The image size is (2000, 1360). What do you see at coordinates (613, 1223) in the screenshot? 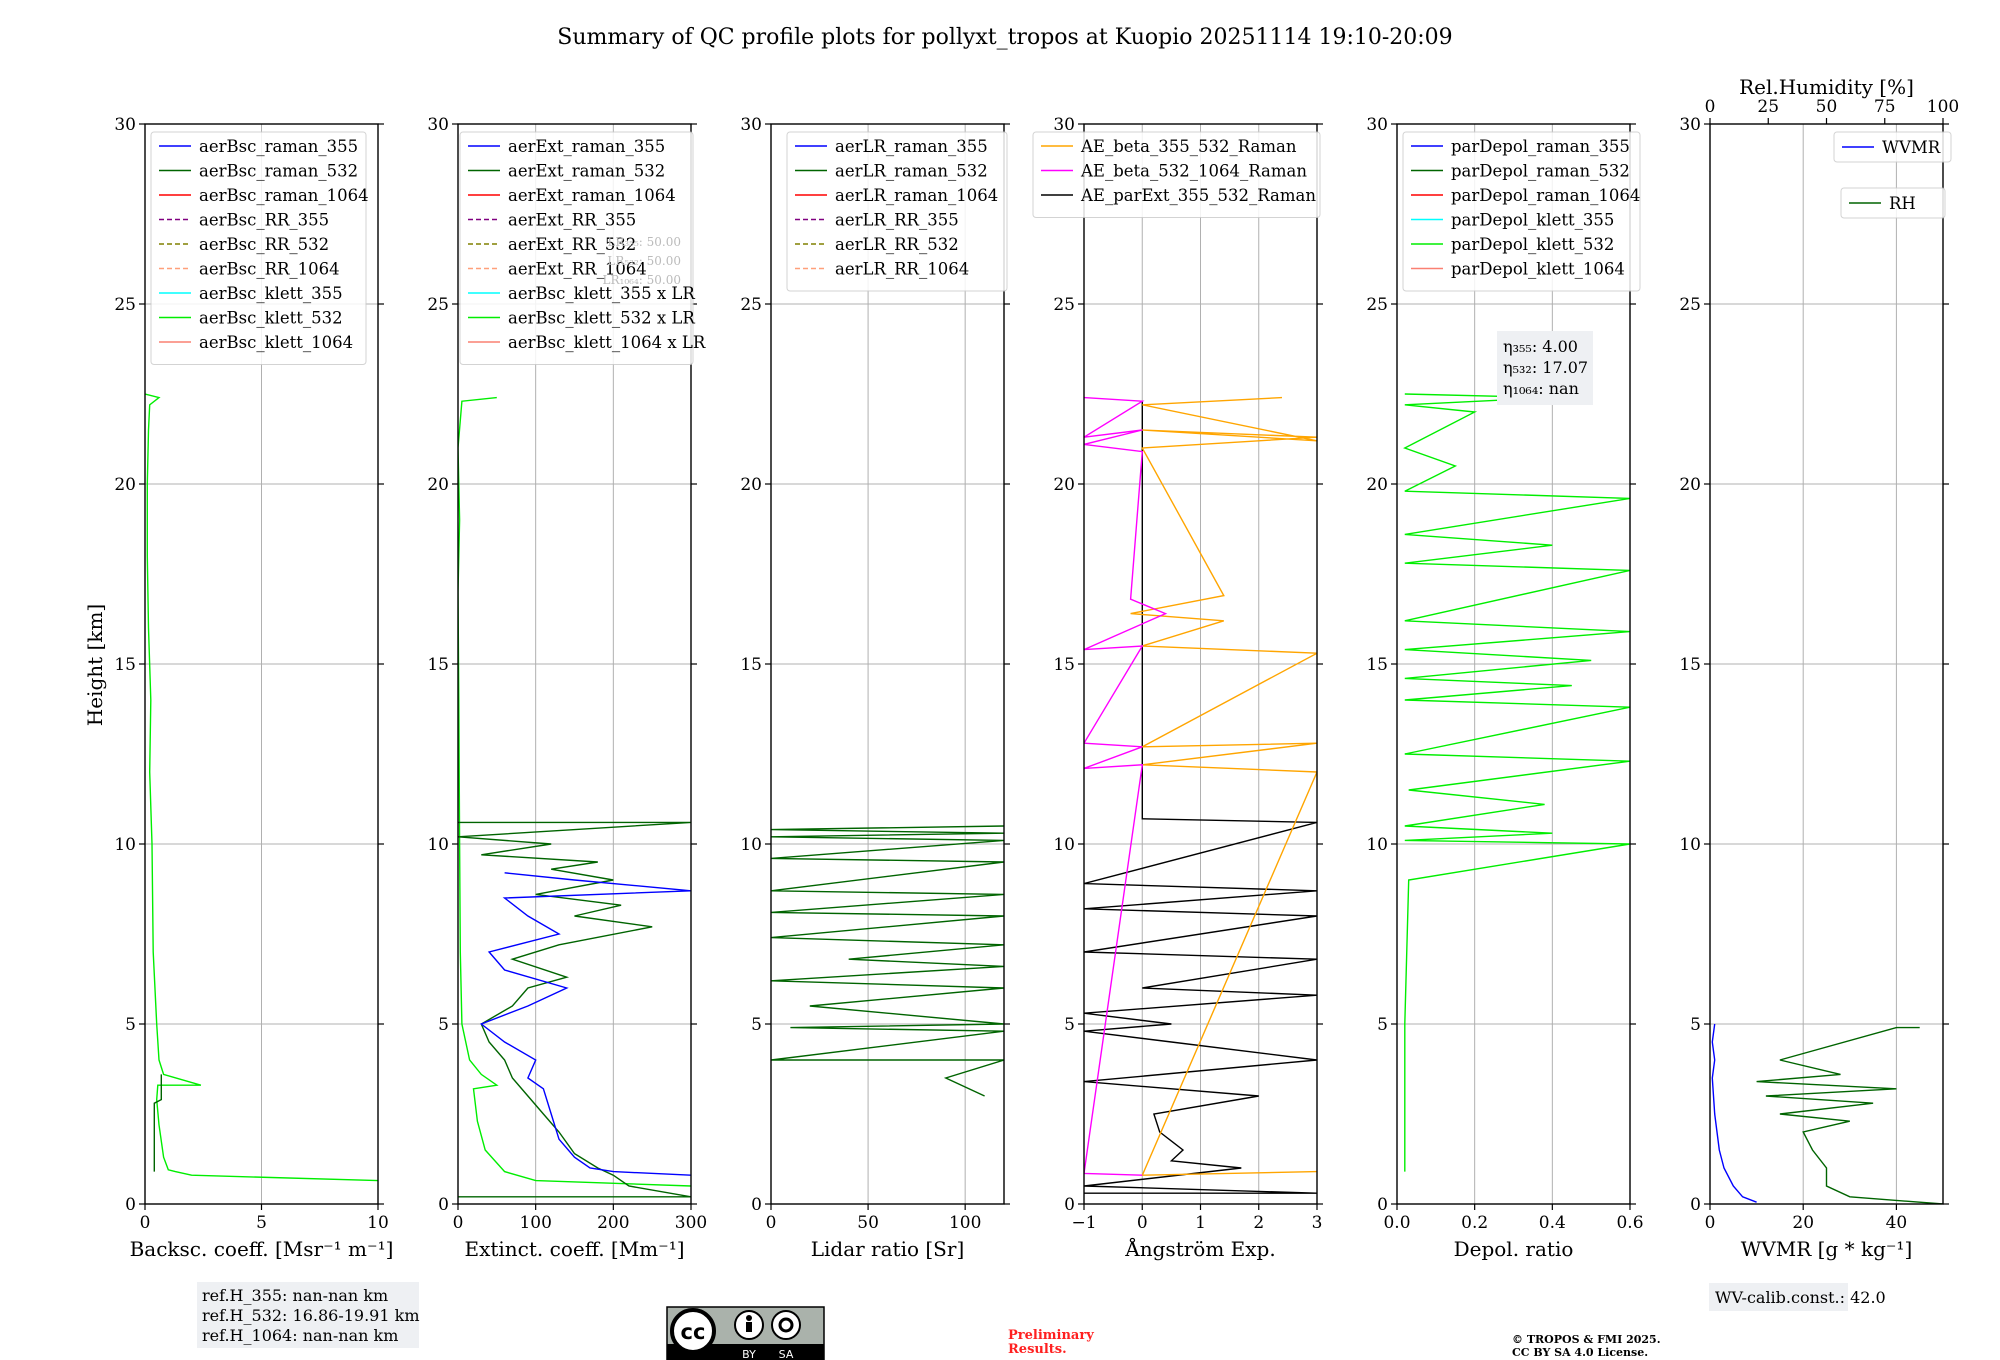
I see `x-tick-label: 200` at bounding box center [613, 1223].